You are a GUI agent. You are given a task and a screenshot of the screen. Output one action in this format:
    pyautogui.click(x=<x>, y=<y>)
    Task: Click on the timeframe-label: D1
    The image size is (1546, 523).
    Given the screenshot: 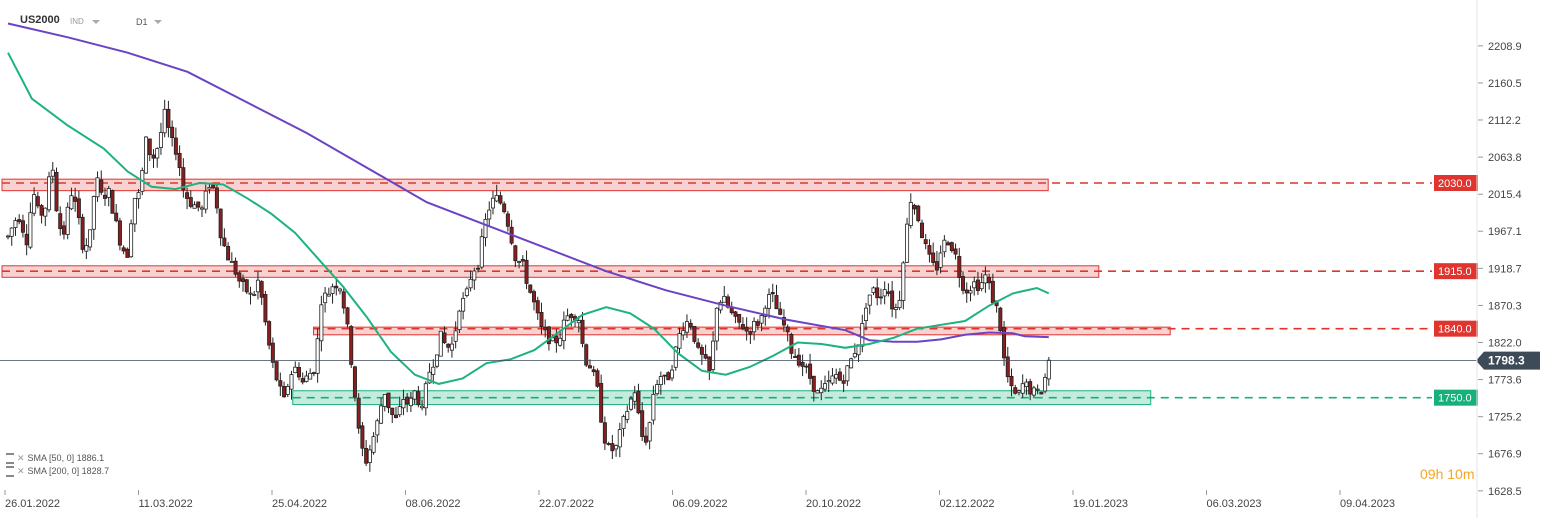 What is the action you would take?
    pyautogui.click(x=142, y=22)
    